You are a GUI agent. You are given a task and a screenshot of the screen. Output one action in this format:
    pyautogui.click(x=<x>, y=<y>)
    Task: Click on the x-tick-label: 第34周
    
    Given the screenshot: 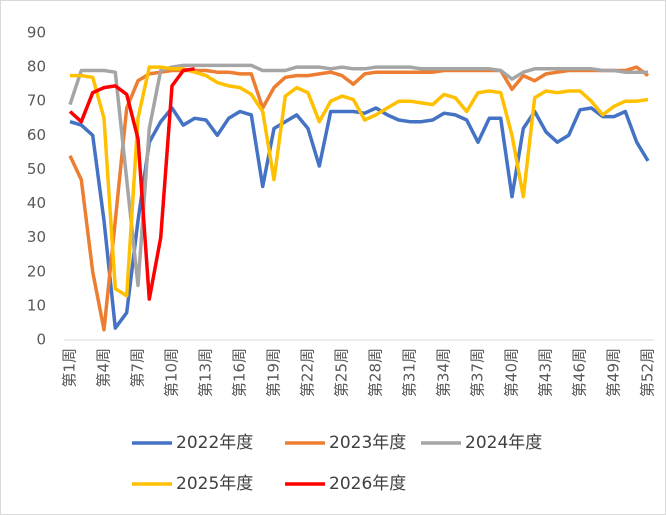 What is the action you would take?
    pyautogui.click(x=444, y=372)
    